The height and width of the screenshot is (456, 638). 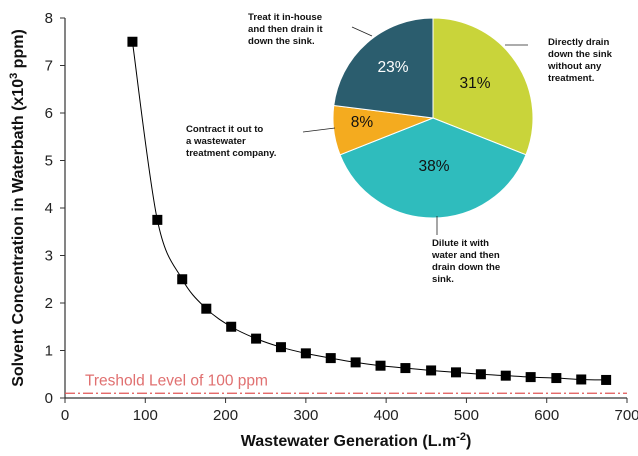 I want to click on x-ticks: 0 100 200 300 400 500 600 700, so click(x=349, y=411).